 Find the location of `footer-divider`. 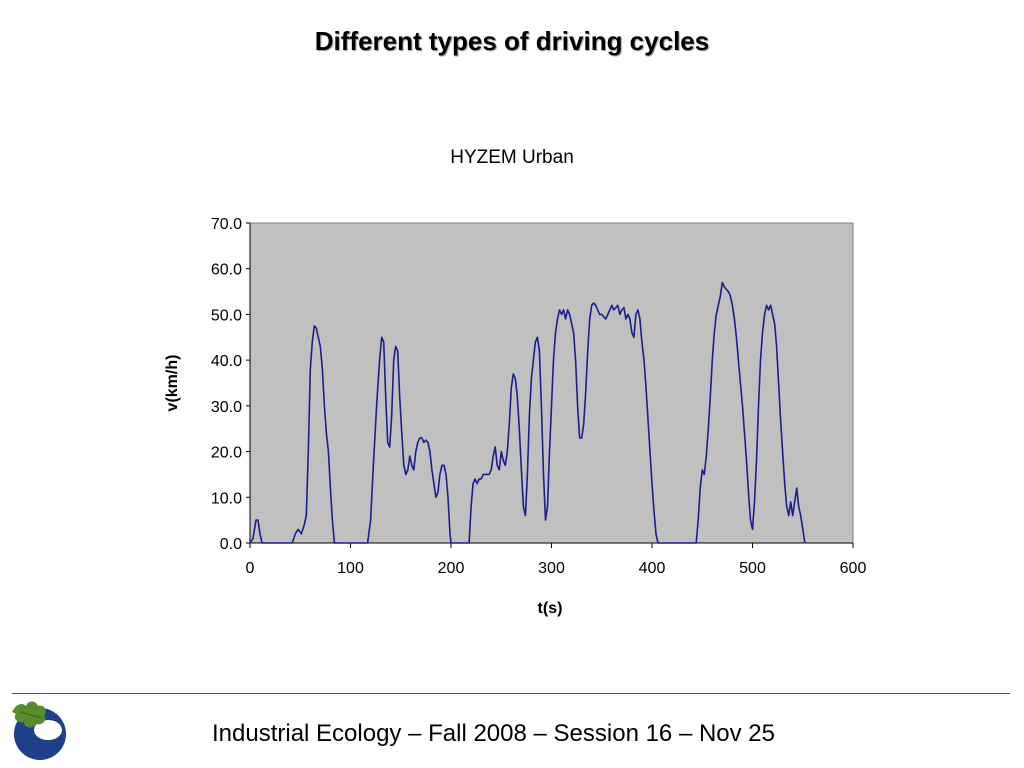

footer-divider is located at coordinates (511, 693).